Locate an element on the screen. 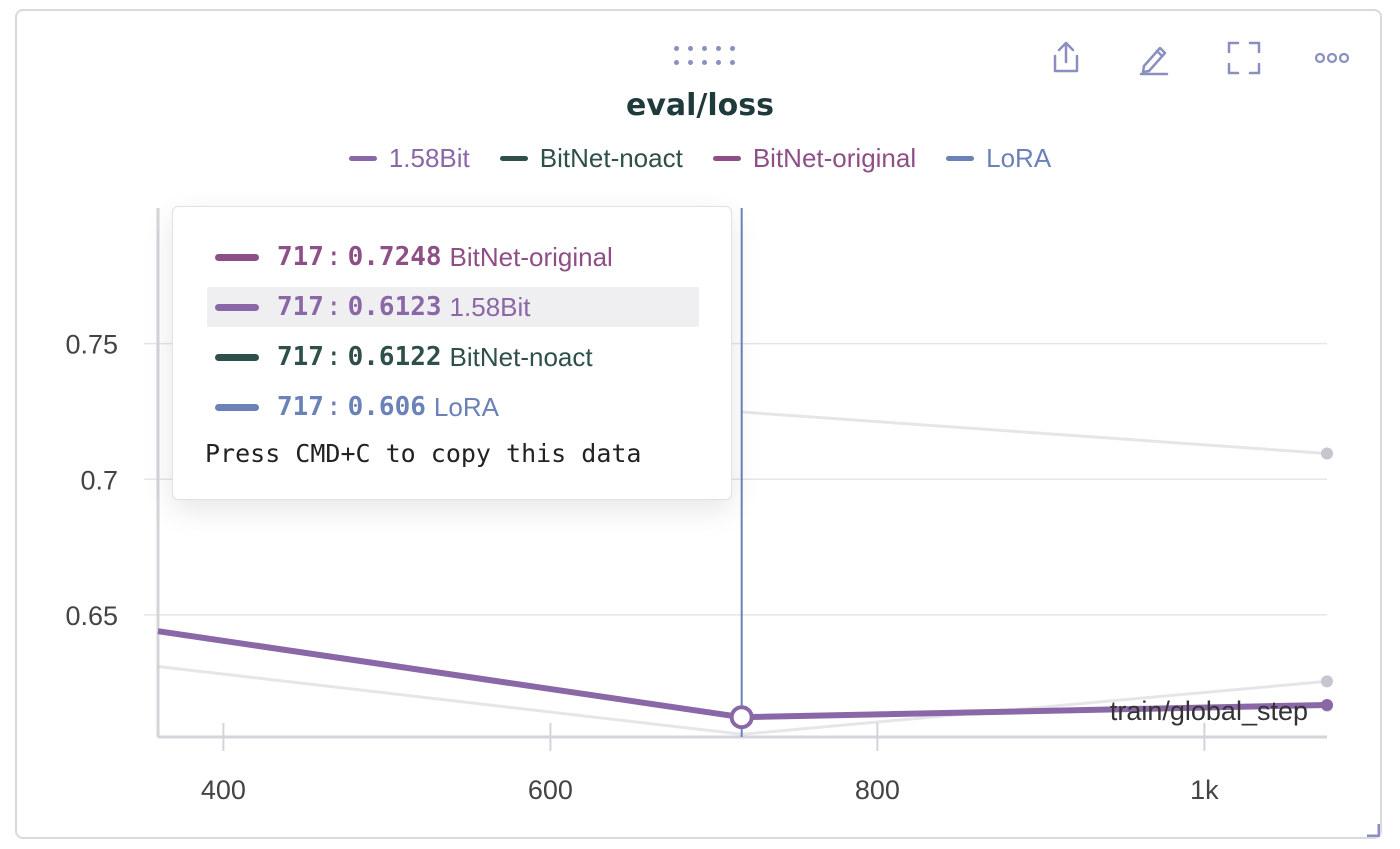  legend-item: BitNet-noact is located at coordinates (591, 158).